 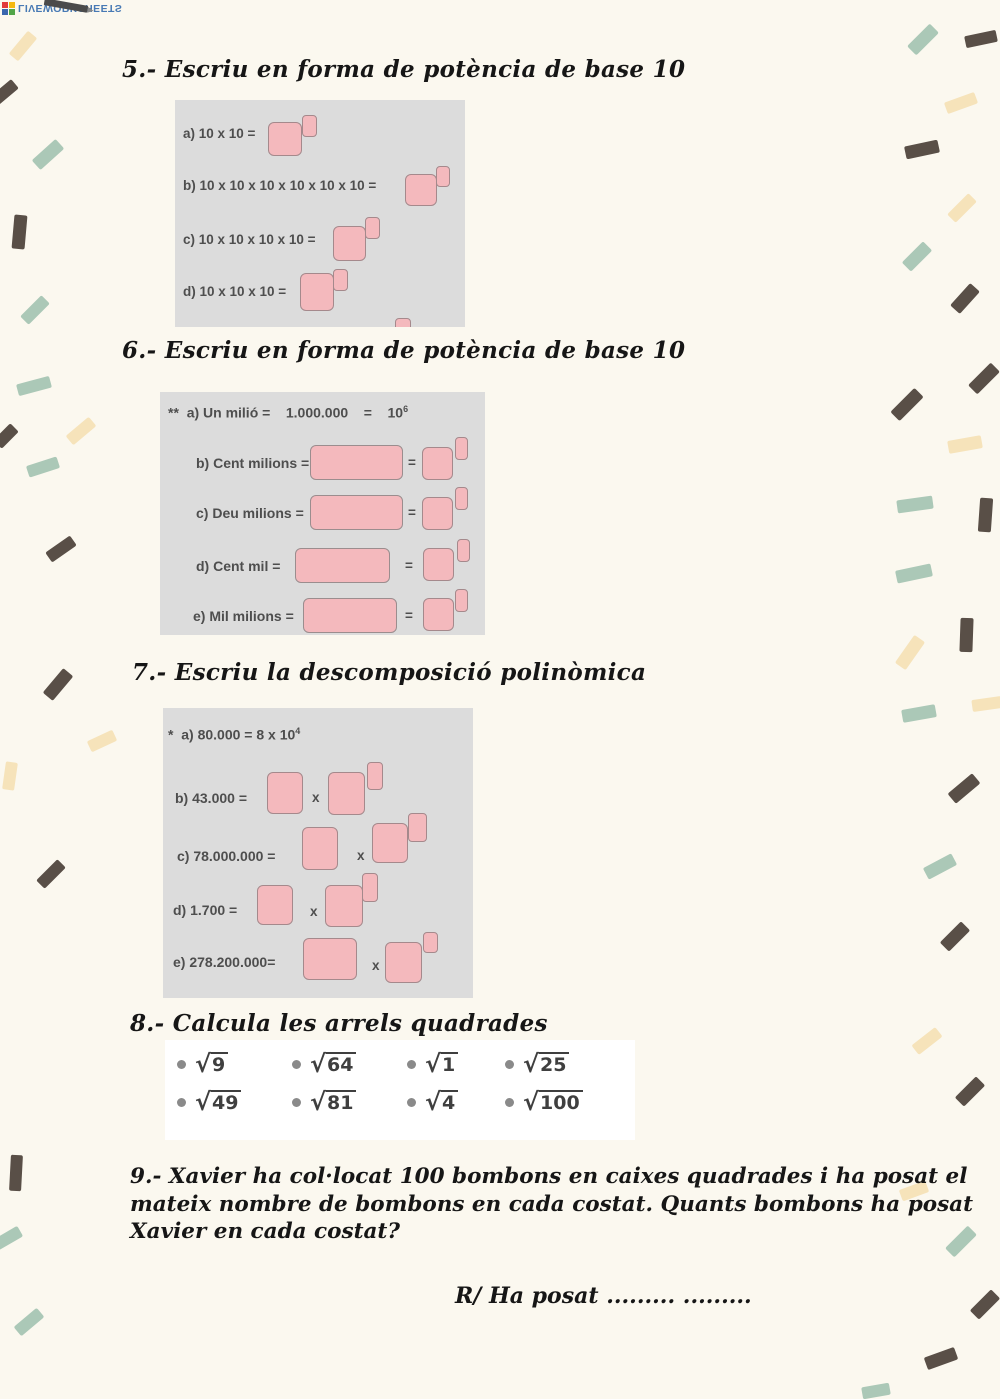 I want to click on exercise6-item-b: b) Cent milions =, so click(x=253, y=463).